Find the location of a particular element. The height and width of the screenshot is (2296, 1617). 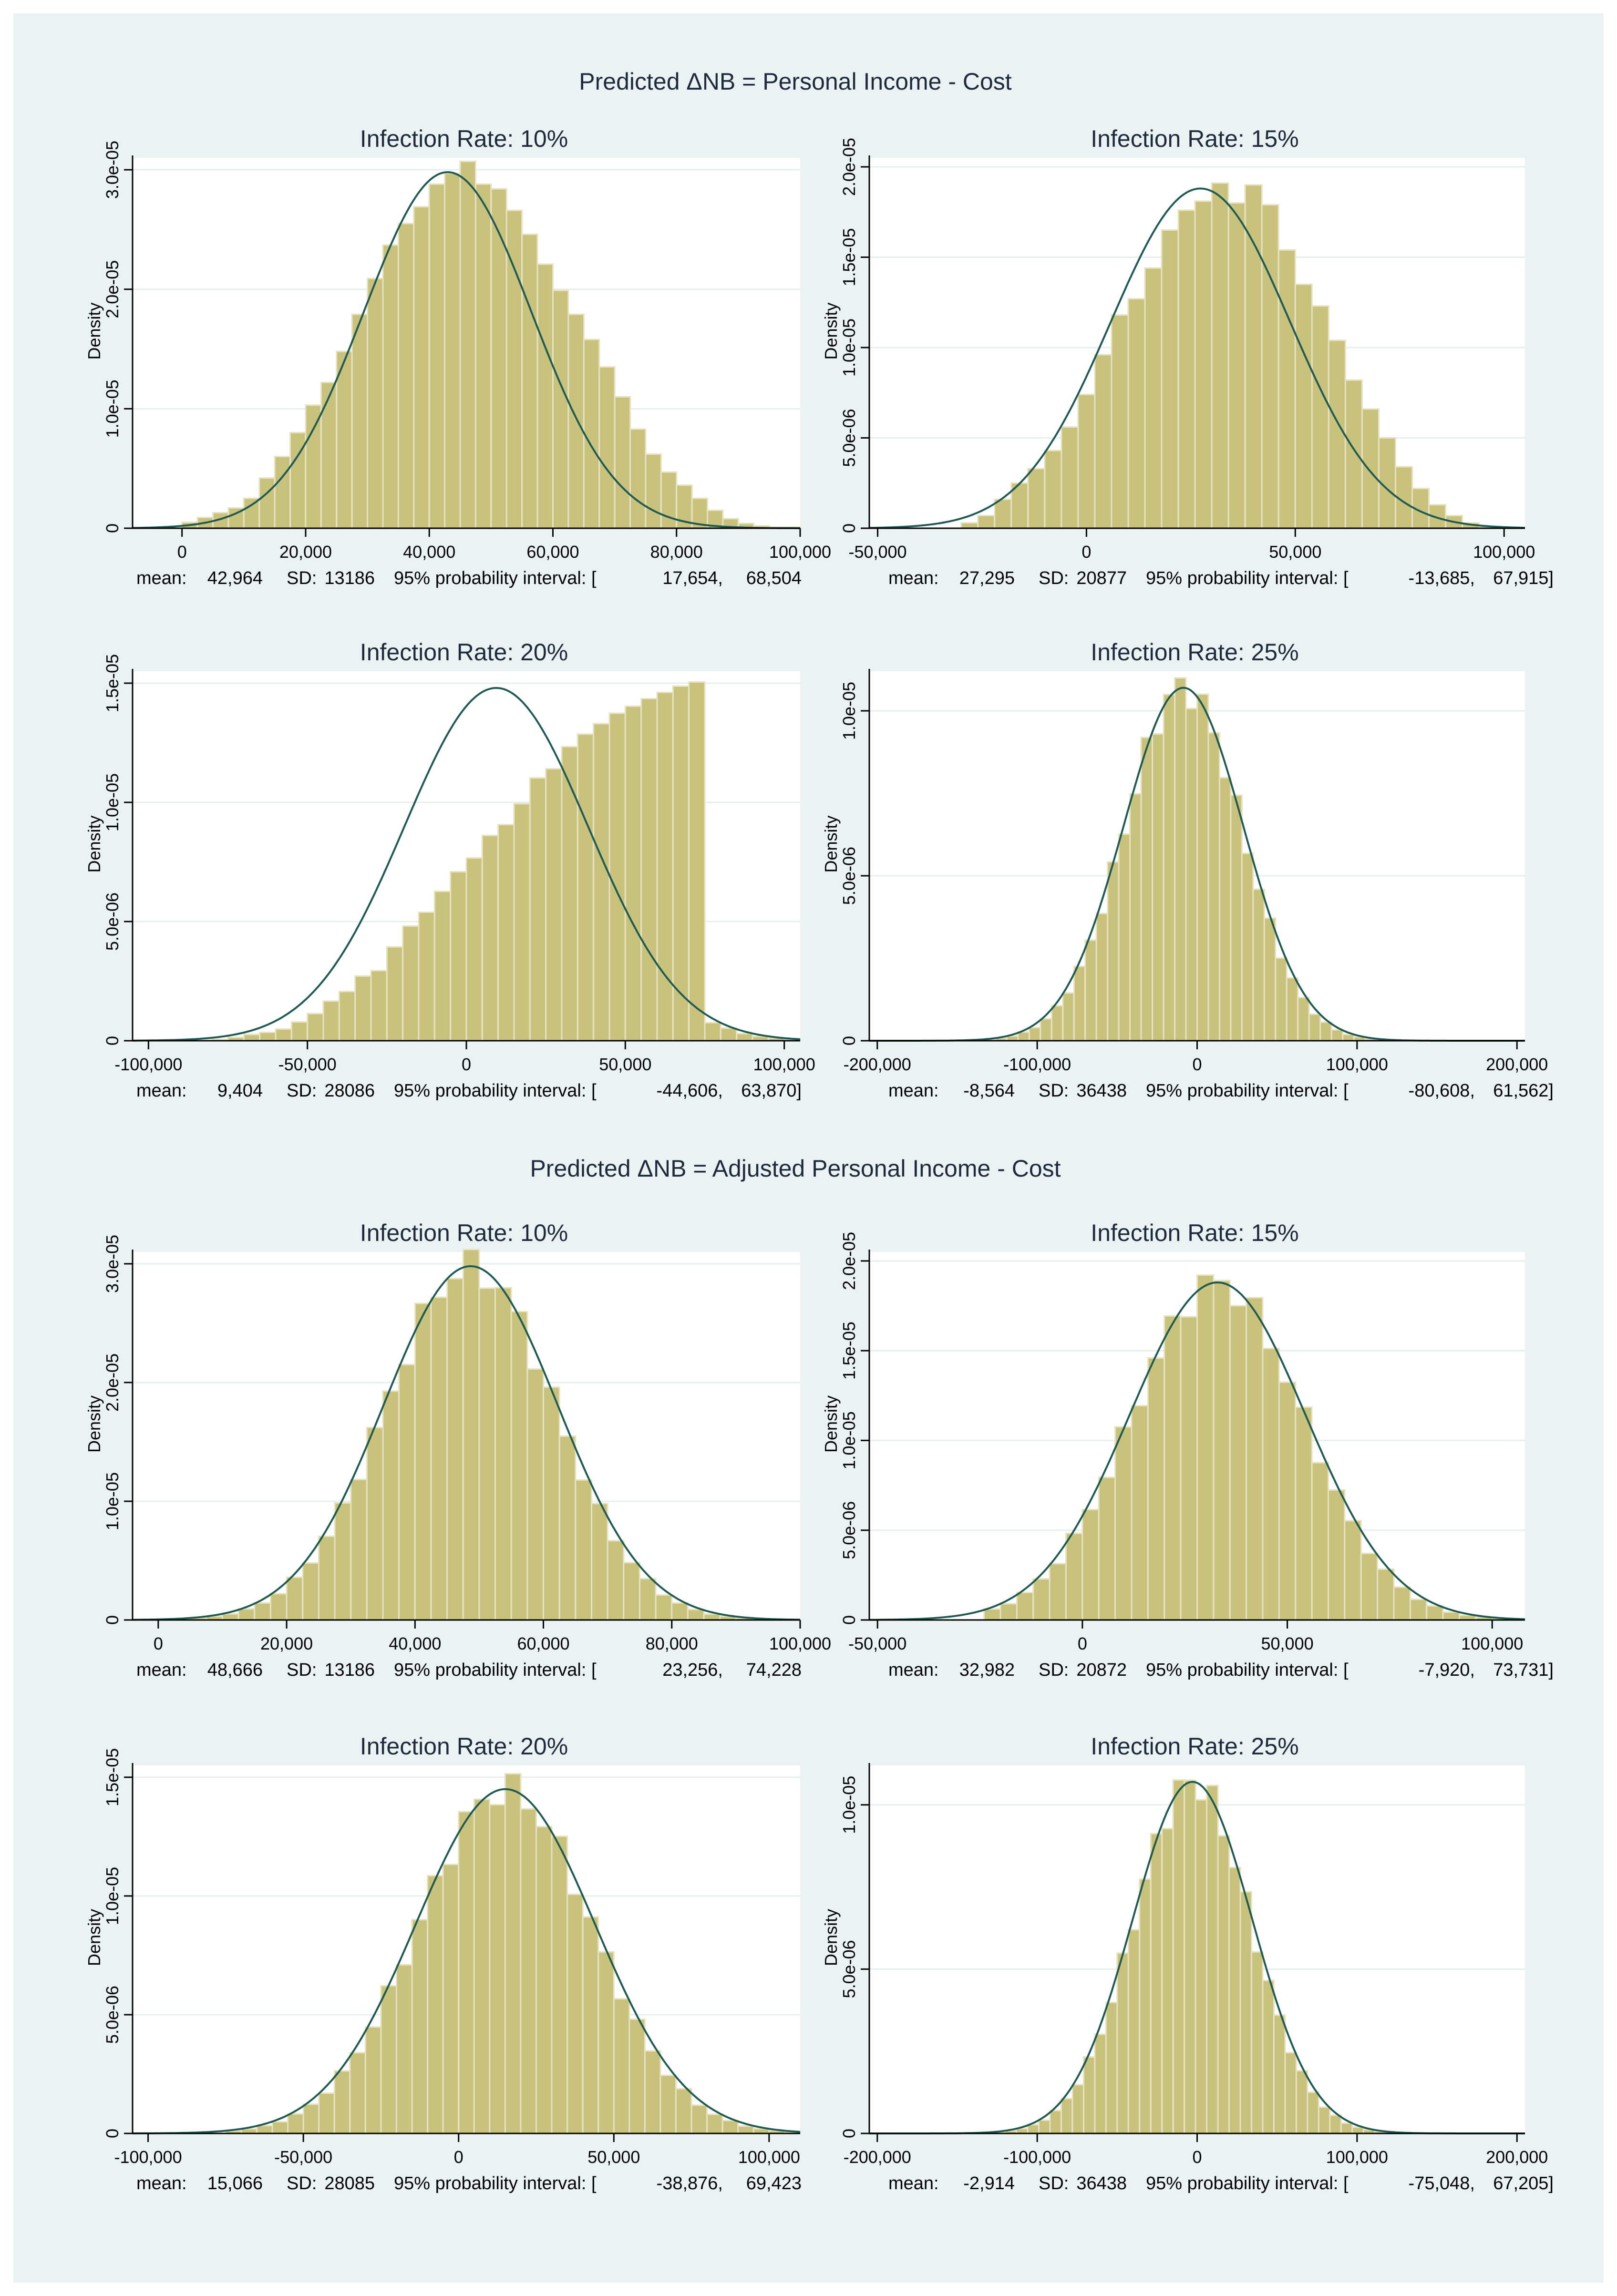

y-tick-label: 1.5e-05 is located at coordinates (849, 257).